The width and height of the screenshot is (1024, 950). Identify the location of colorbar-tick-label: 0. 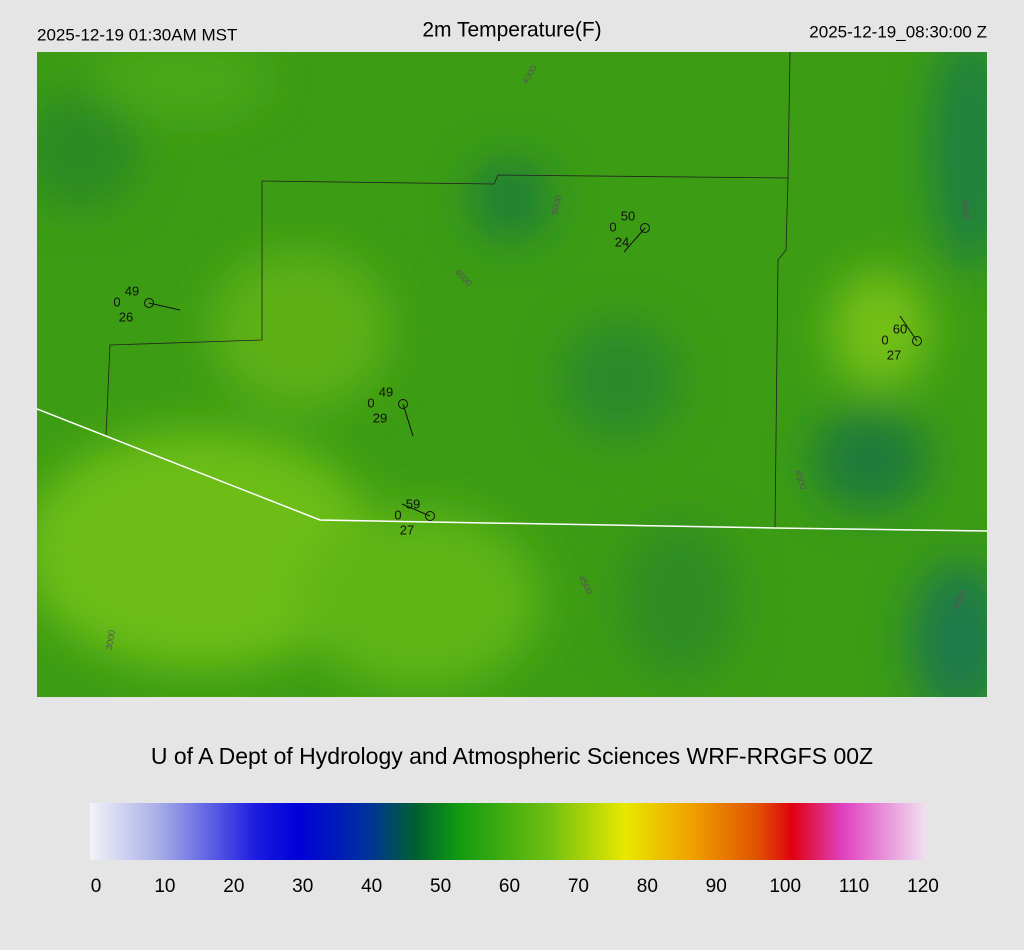
(96, 886).